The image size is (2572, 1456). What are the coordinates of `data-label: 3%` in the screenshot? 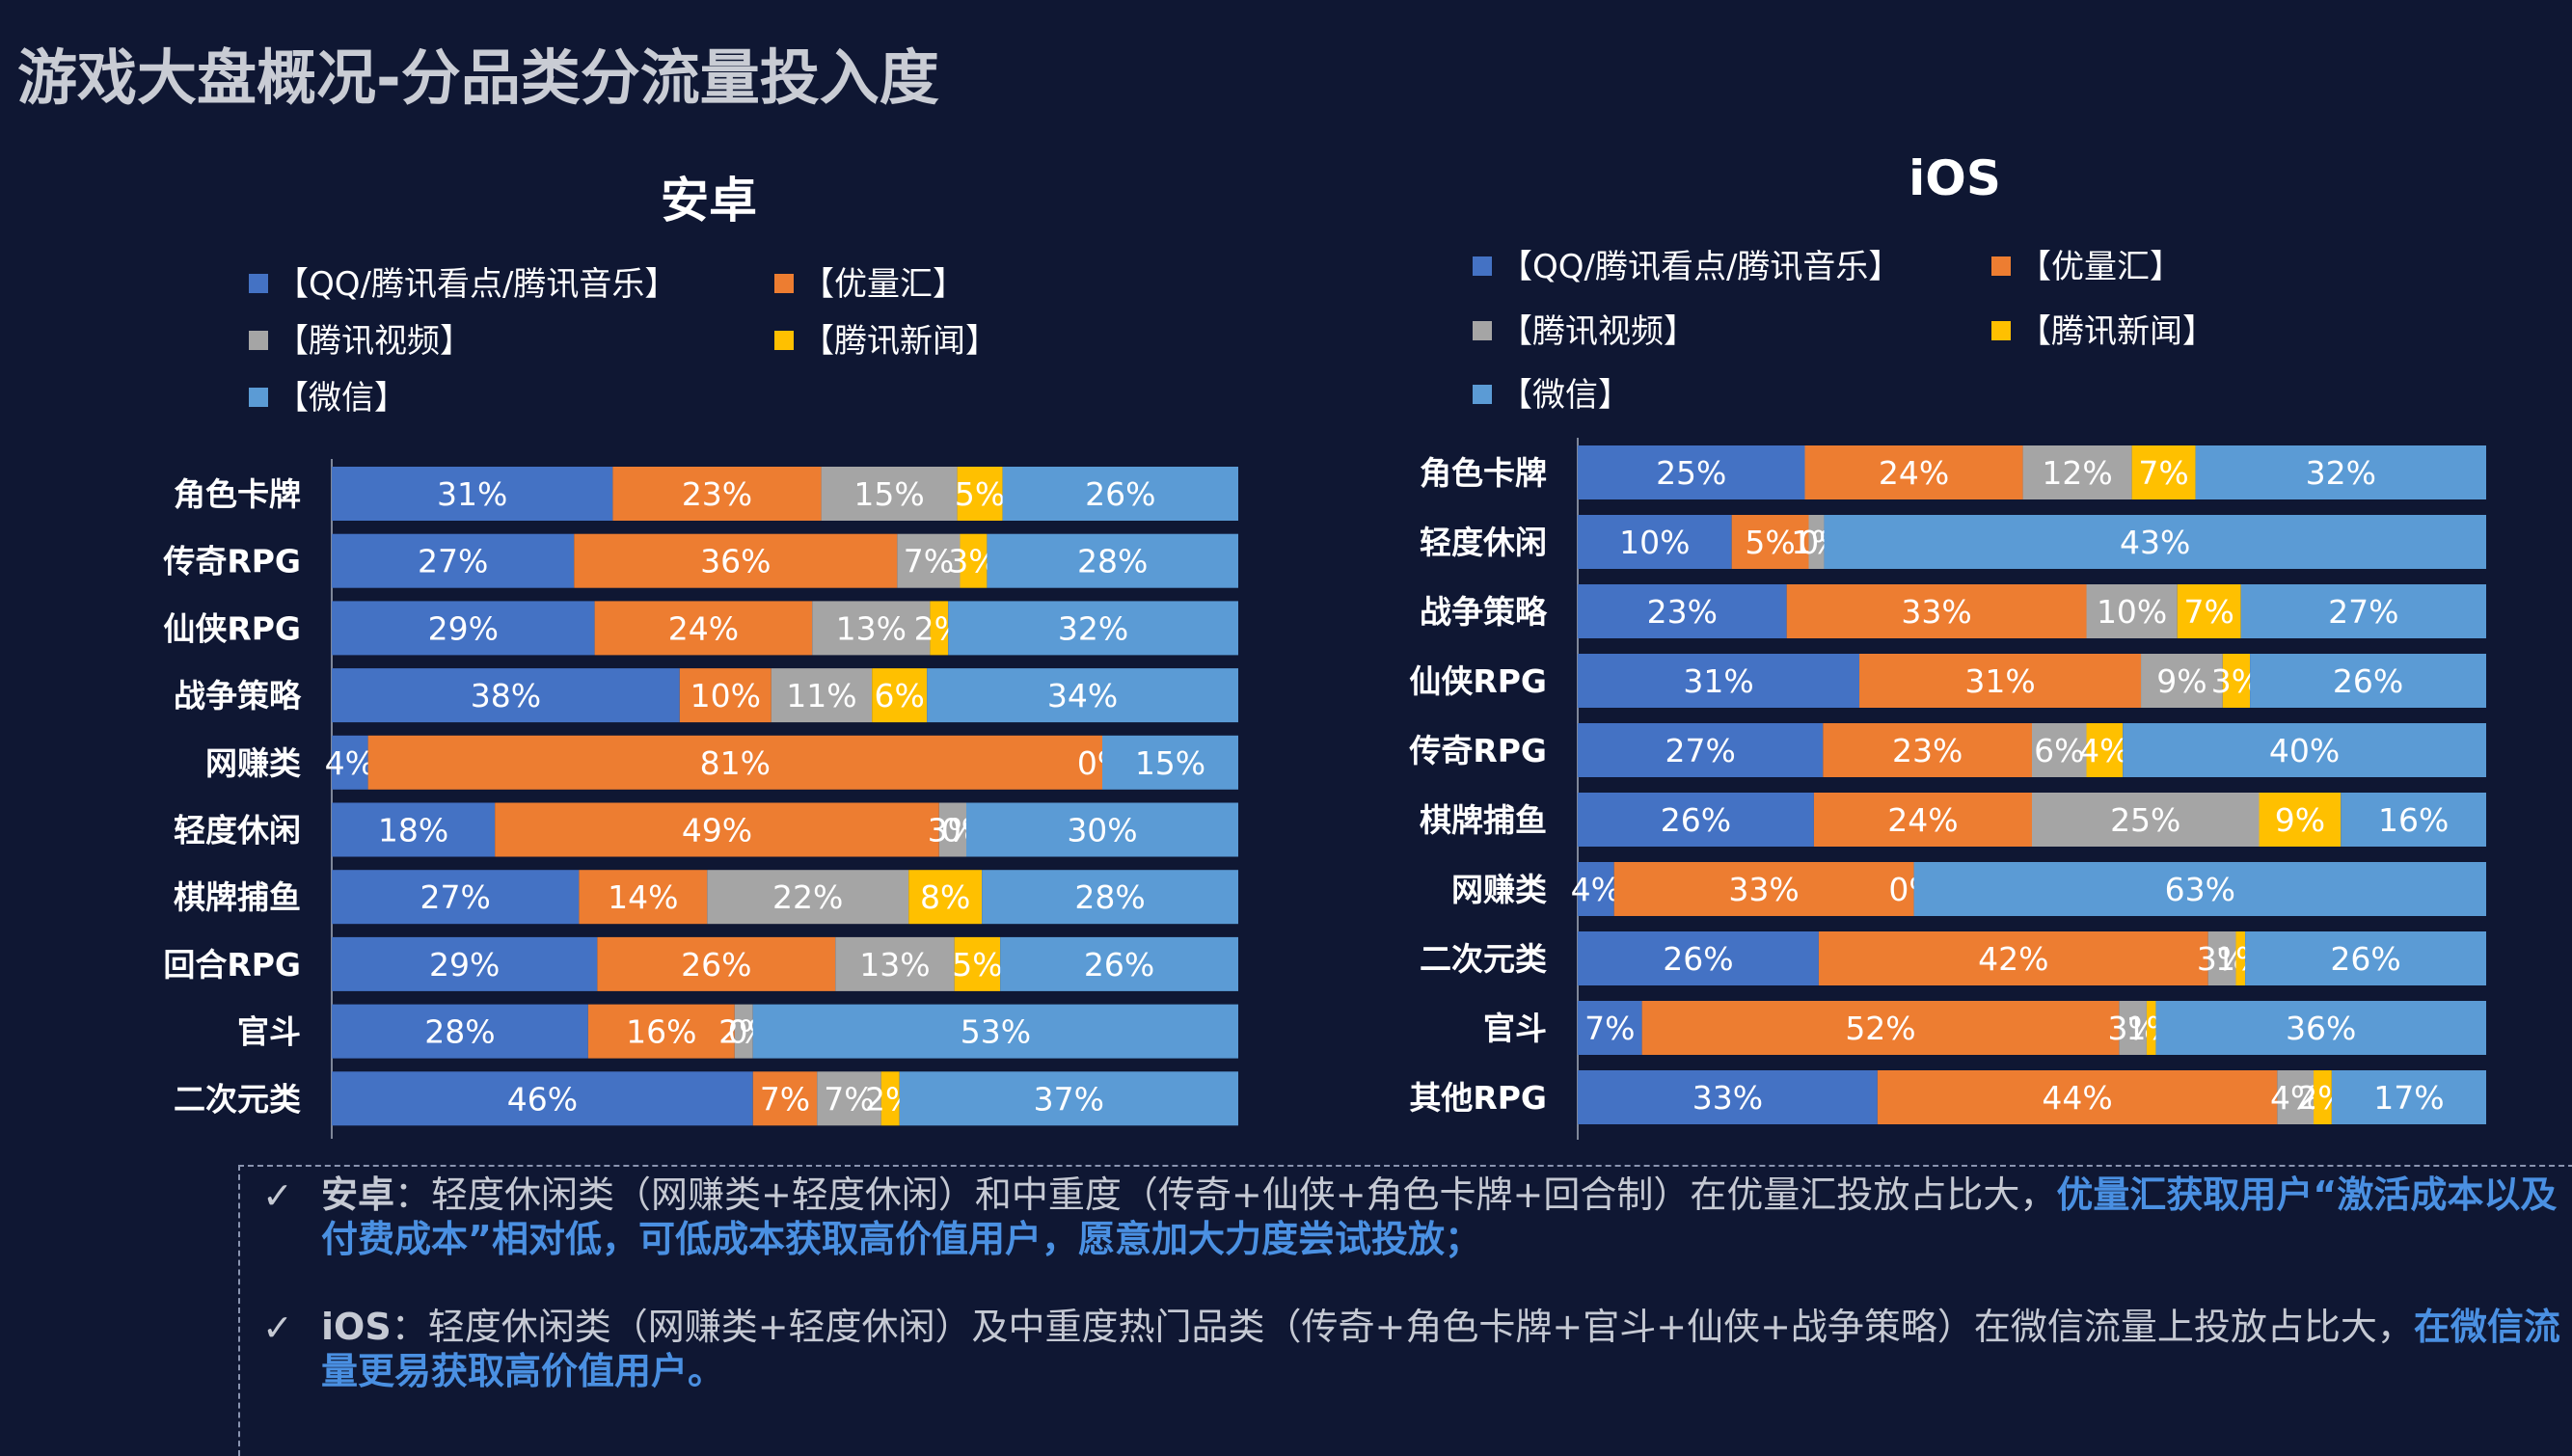 It's located at (2132, 1028).